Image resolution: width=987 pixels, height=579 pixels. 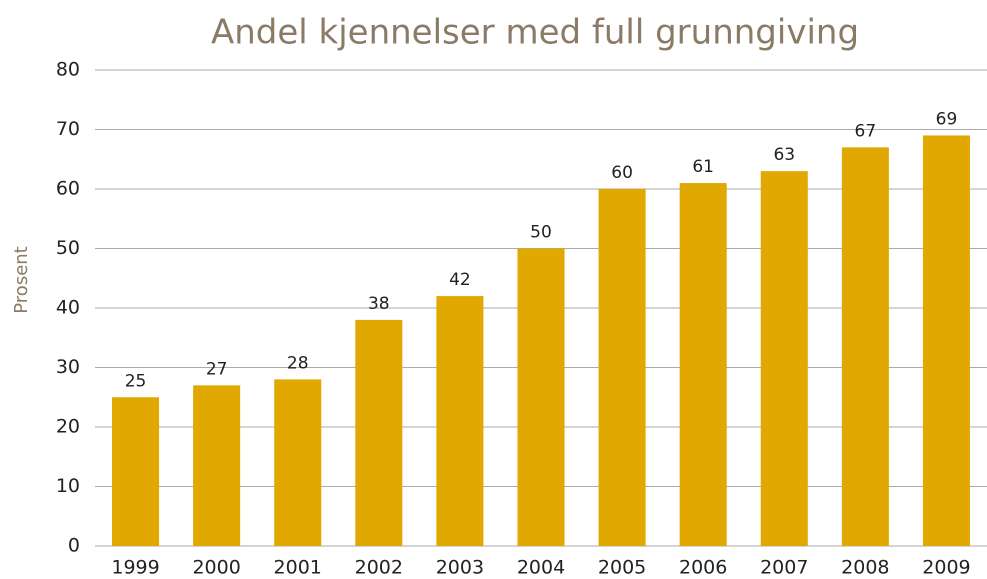 What do you see at coordinates (68, 70) in the screenshot?
I see `y-tick-label: 80` at bounding box center [68, 70].